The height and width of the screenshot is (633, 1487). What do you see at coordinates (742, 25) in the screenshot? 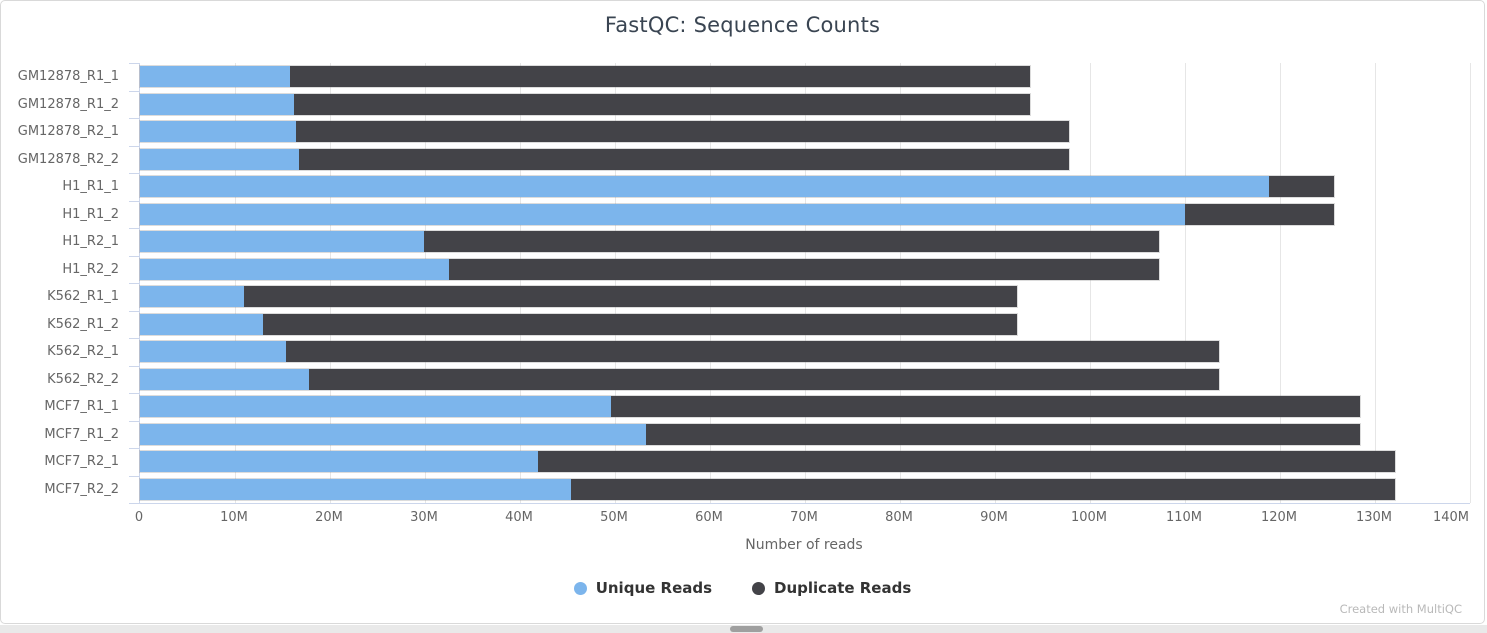
I see `chart-title: FastQC: Sequence Counts` at bounding box center [742, 25].